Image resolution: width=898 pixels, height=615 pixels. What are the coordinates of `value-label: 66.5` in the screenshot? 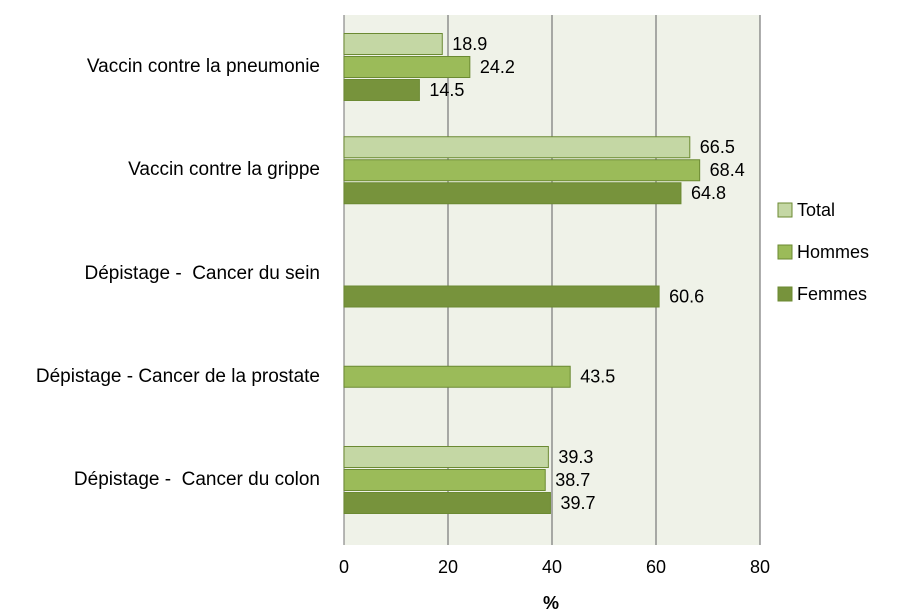 It's located at (717, 147).